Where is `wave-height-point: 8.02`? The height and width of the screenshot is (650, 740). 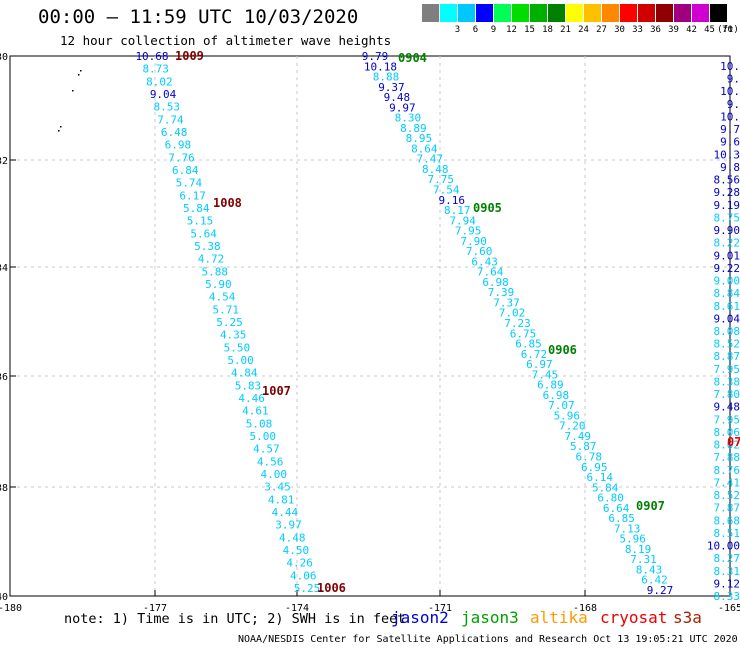 wave-height-point: 8.02 is located at coordinates (159, 81).